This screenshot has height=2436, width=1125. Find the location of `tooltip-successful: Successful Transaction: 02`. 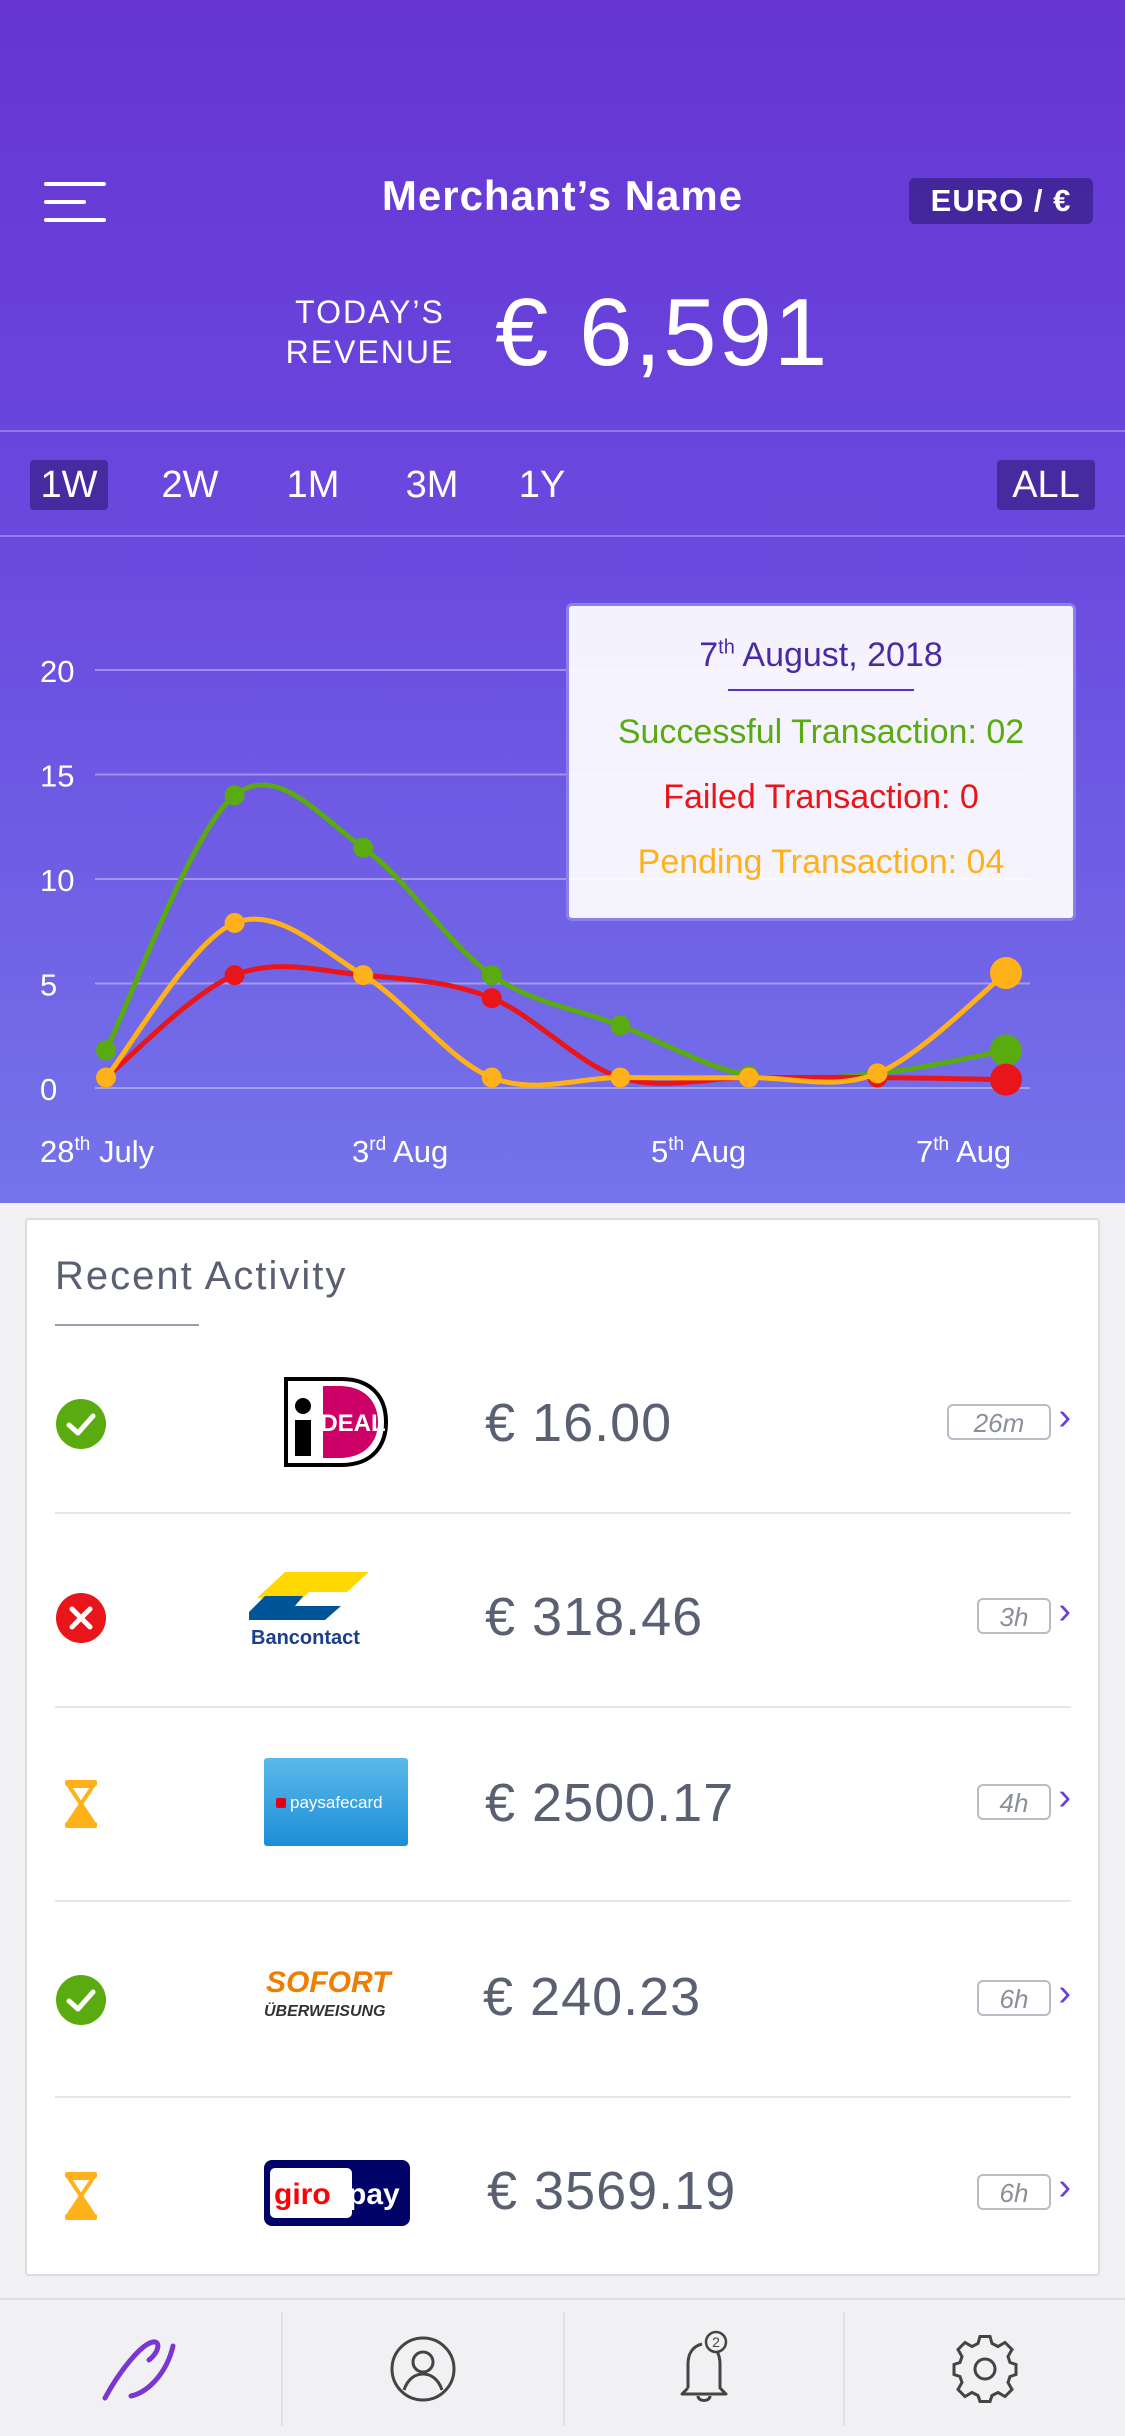

tooltip-successful: Successful Transaction: 02 is located at coordinates (821, 732).